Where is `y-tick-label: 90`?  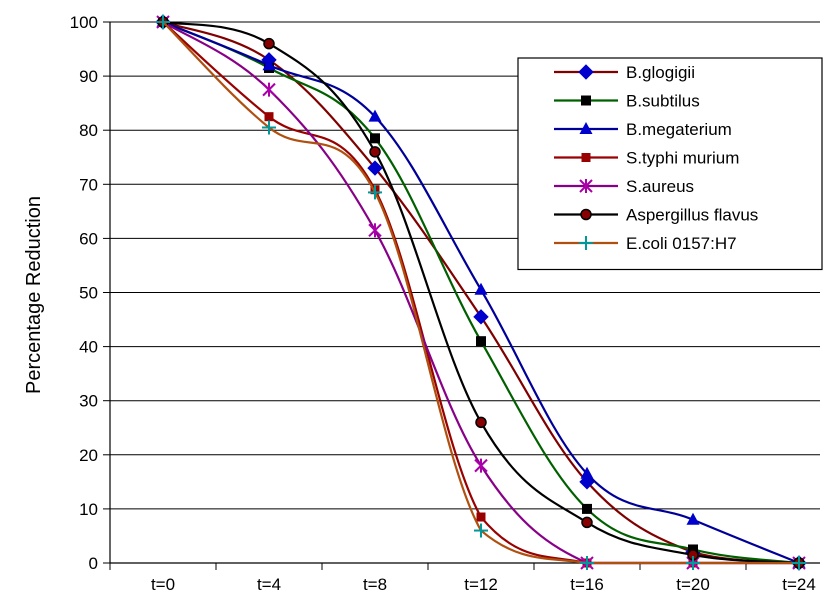 y-tick-label: 90 is located at coordinates (88, 76).